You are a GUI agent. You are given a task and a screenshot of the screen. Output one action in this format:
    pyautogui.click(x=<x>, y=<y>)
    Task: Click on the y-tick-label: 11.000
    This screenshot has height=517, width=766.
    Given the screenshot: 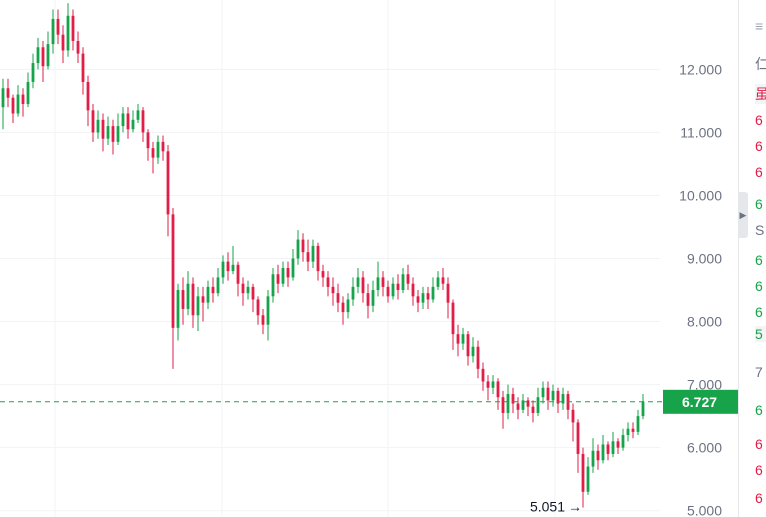 What is the action you would take?
    pyautogui.click(x=701, y=132)
    